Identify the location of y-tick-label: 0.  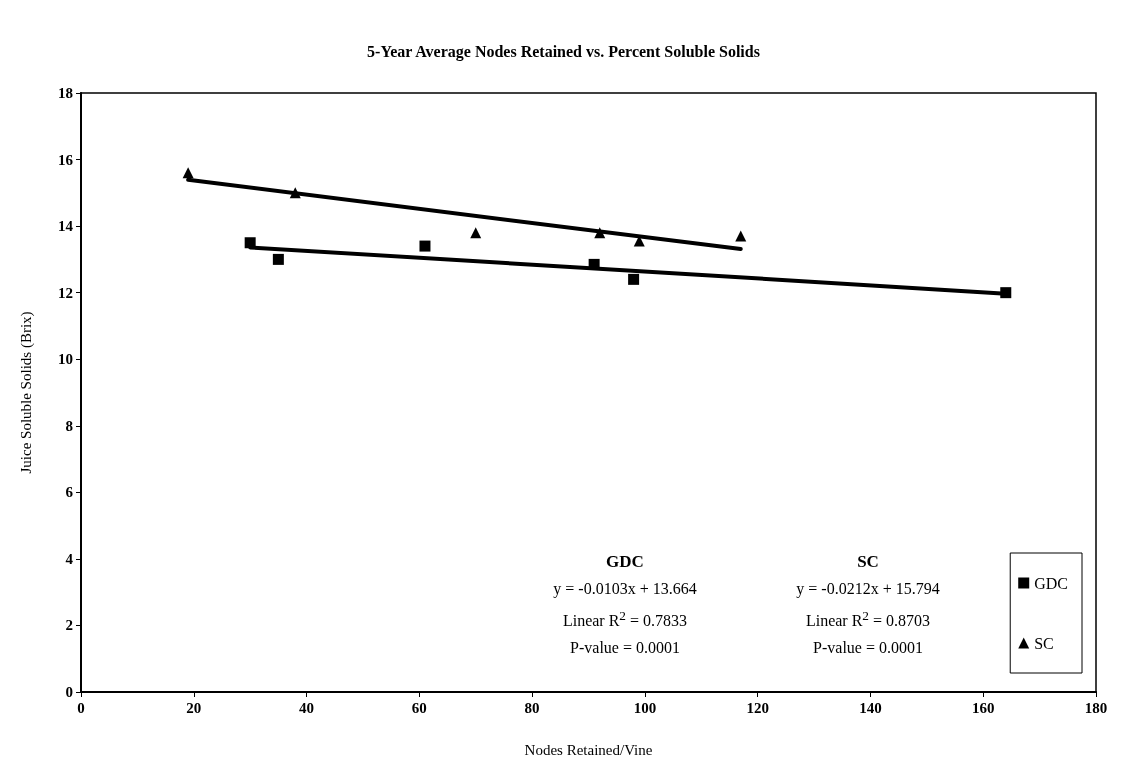
(69, 692).